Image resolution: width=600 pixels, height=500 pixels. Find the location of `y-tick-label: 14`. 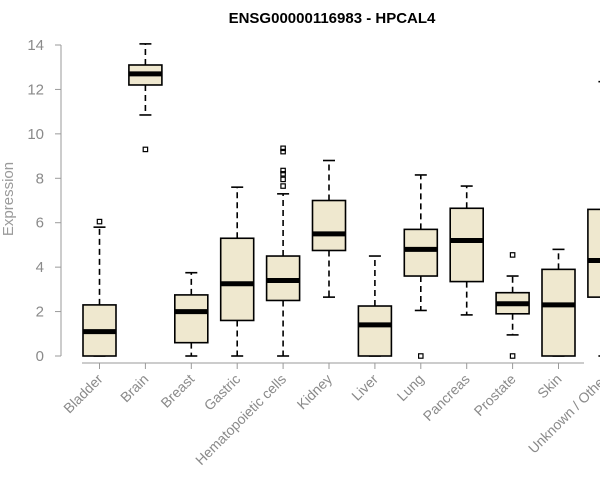

y-tick-label: 14 is located at coordinates (35, 45).